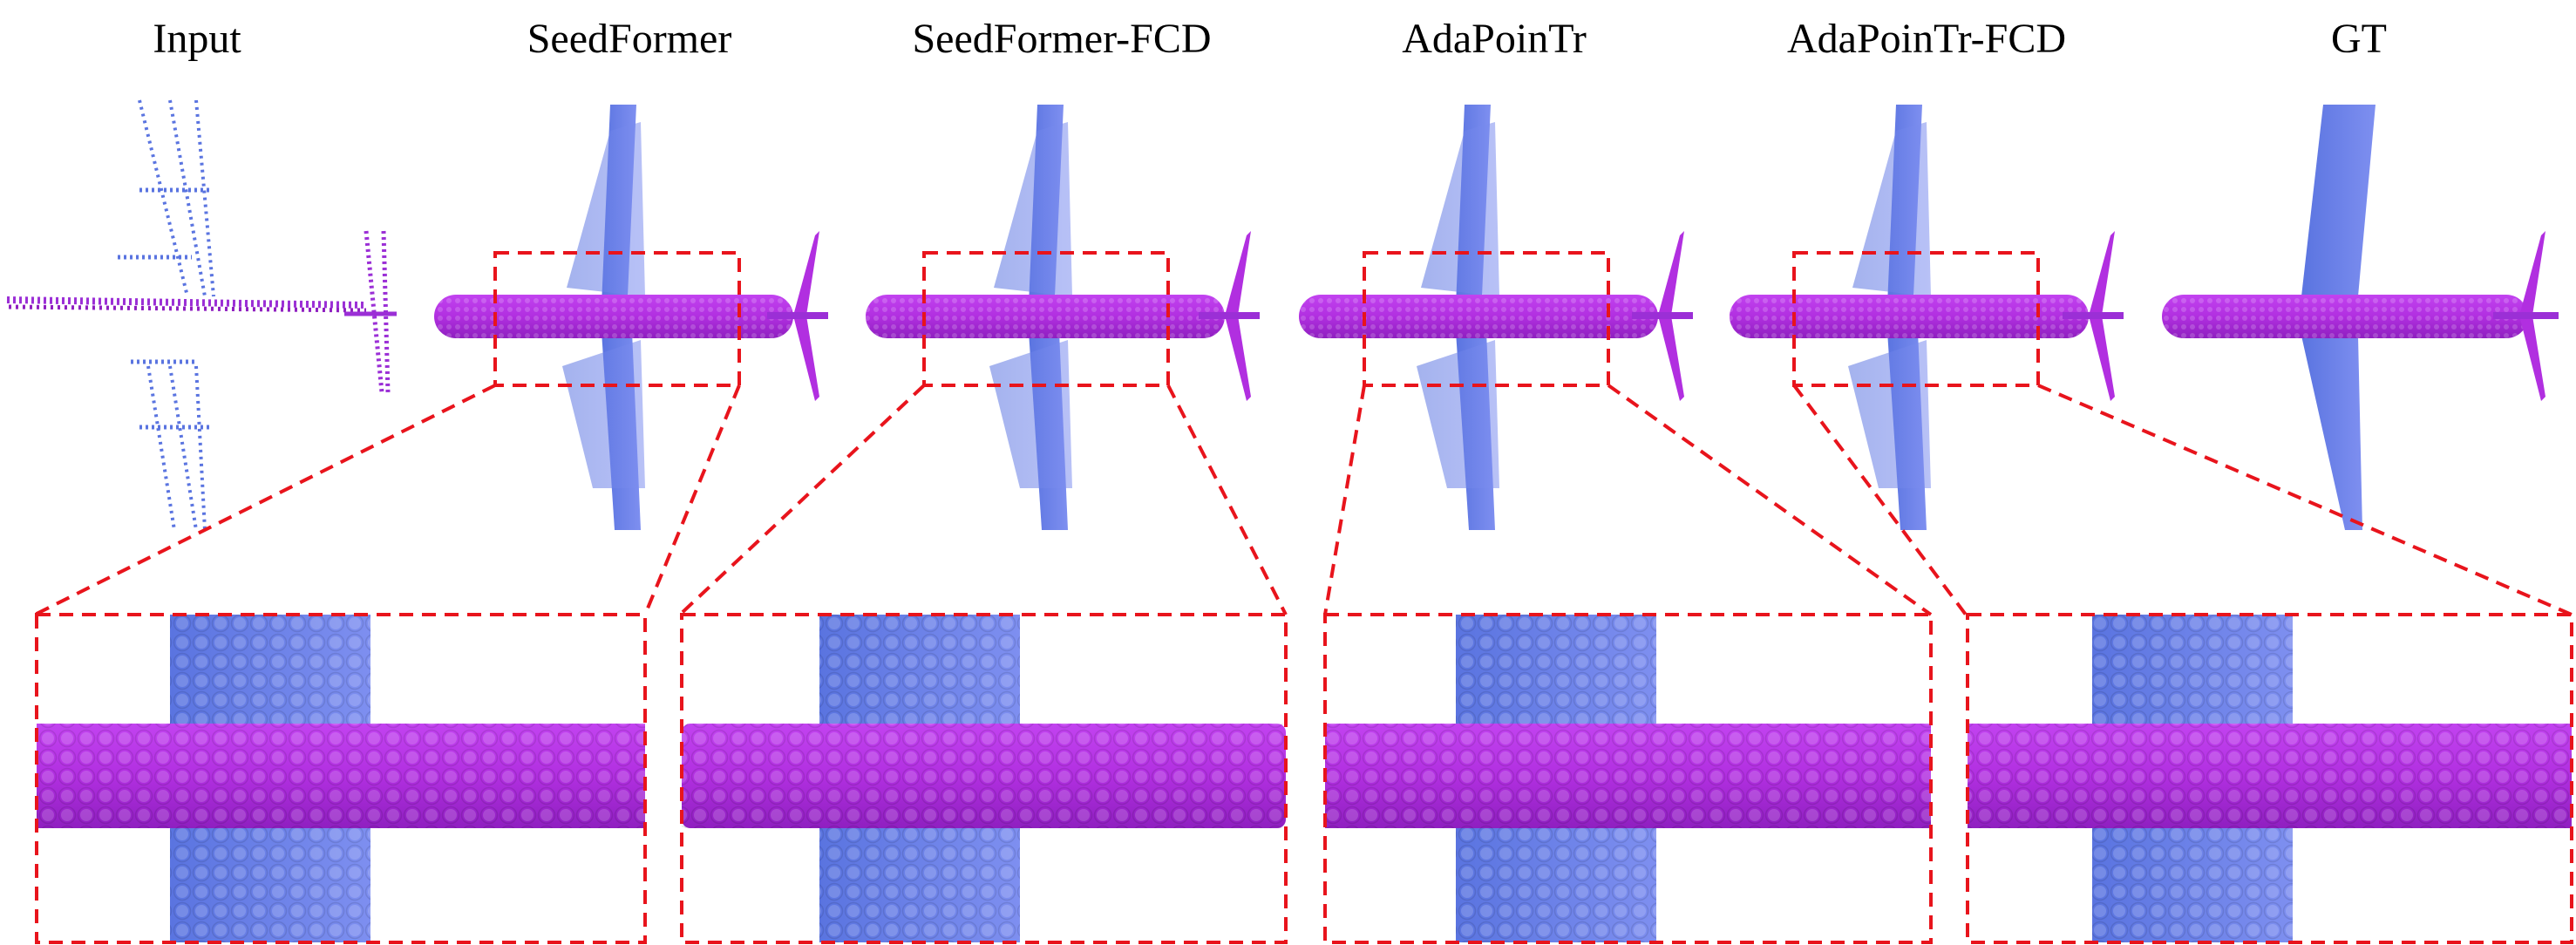 The image size is (2576, 945). I want to click on column-label-gt: GT, so click(2359, 39).